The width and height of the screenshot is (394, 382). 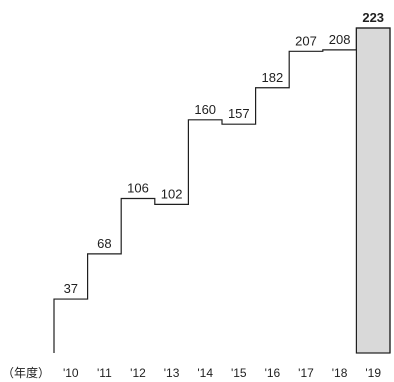 I want to click on tick-label-13: '13, so click(x=172, y=373).